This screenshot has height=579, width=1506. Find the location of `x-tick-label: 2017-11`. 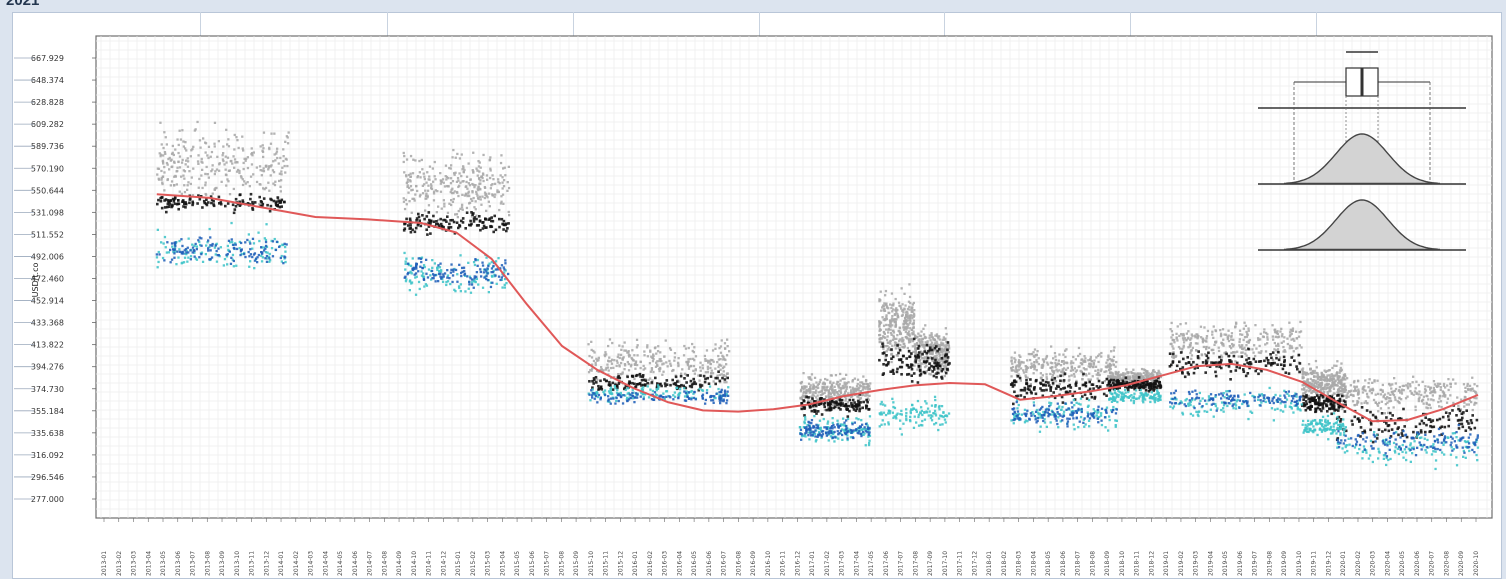

x-tick-label: 2017-11 is located at coordinates (960, 563).